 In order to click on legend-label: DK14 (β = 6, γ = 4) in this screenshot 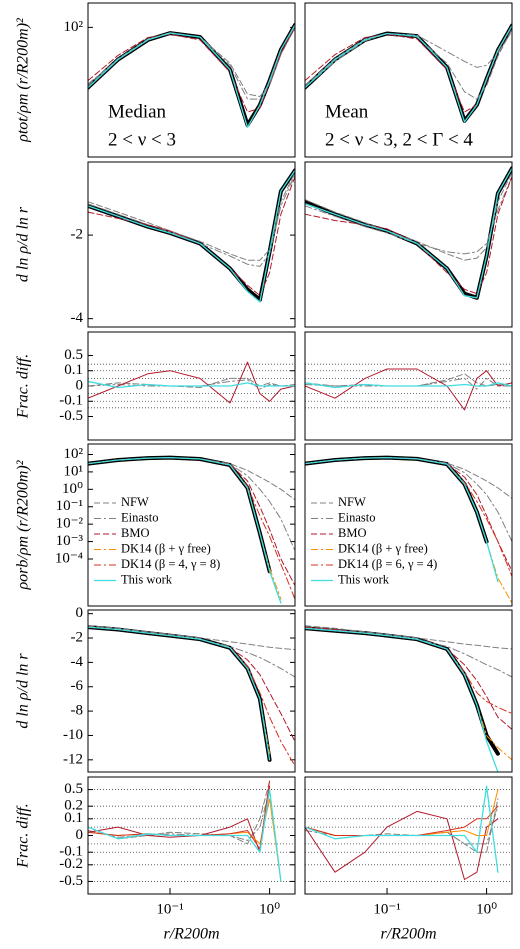, I will do `click(387, 564)`.